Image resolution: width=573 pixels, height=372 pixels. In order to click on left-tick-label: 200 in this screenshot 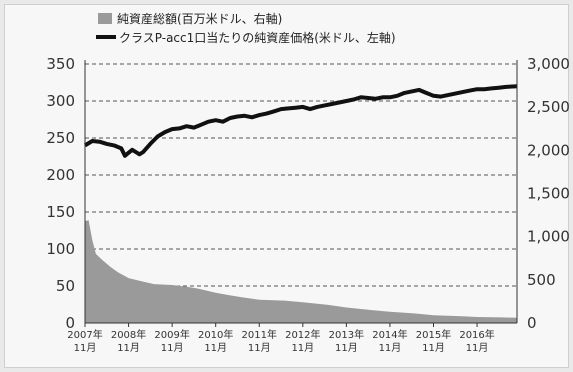, I will do `click(60, 175)`.